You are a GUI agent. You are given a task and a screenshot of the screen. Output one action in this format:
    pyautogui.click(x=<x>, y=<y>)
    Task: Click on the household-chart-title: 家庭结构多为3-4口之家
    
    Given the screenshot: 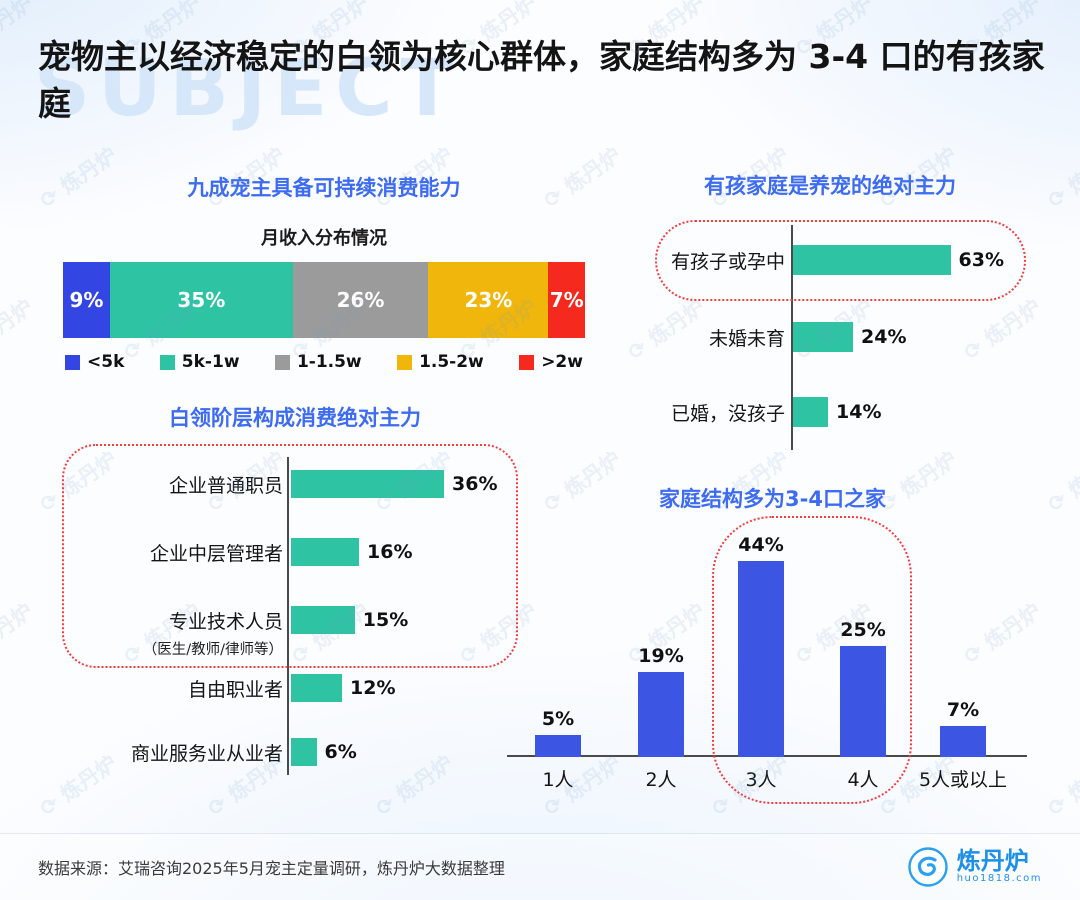 What is the action you would take?
    pyautogui.click(x=772, y=499)
    